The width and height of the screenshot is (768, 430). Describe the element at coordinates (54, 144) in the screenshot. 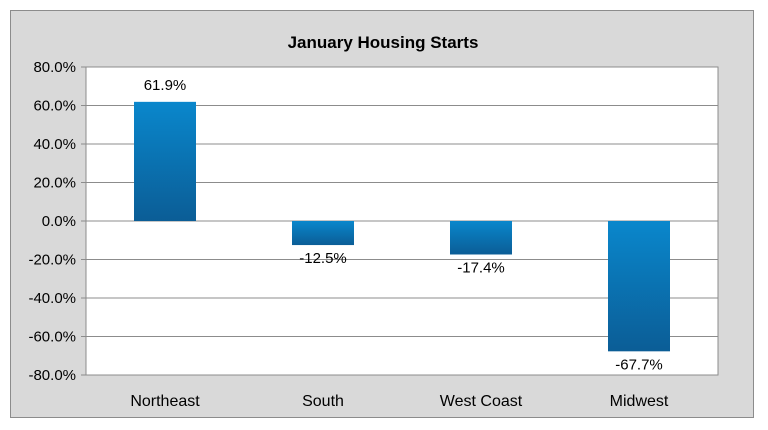

I see `y-tick-label: 40.0%` at that location.